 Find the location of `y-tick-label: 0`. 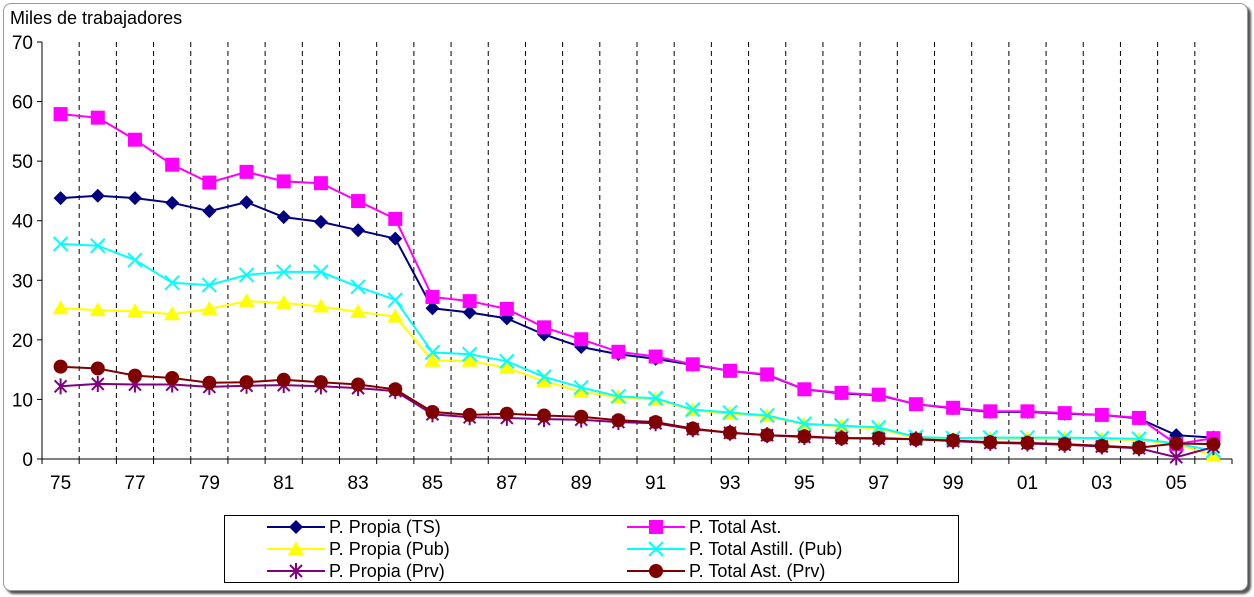

y-tick-label: 0 is located at coordinates (27, 460).